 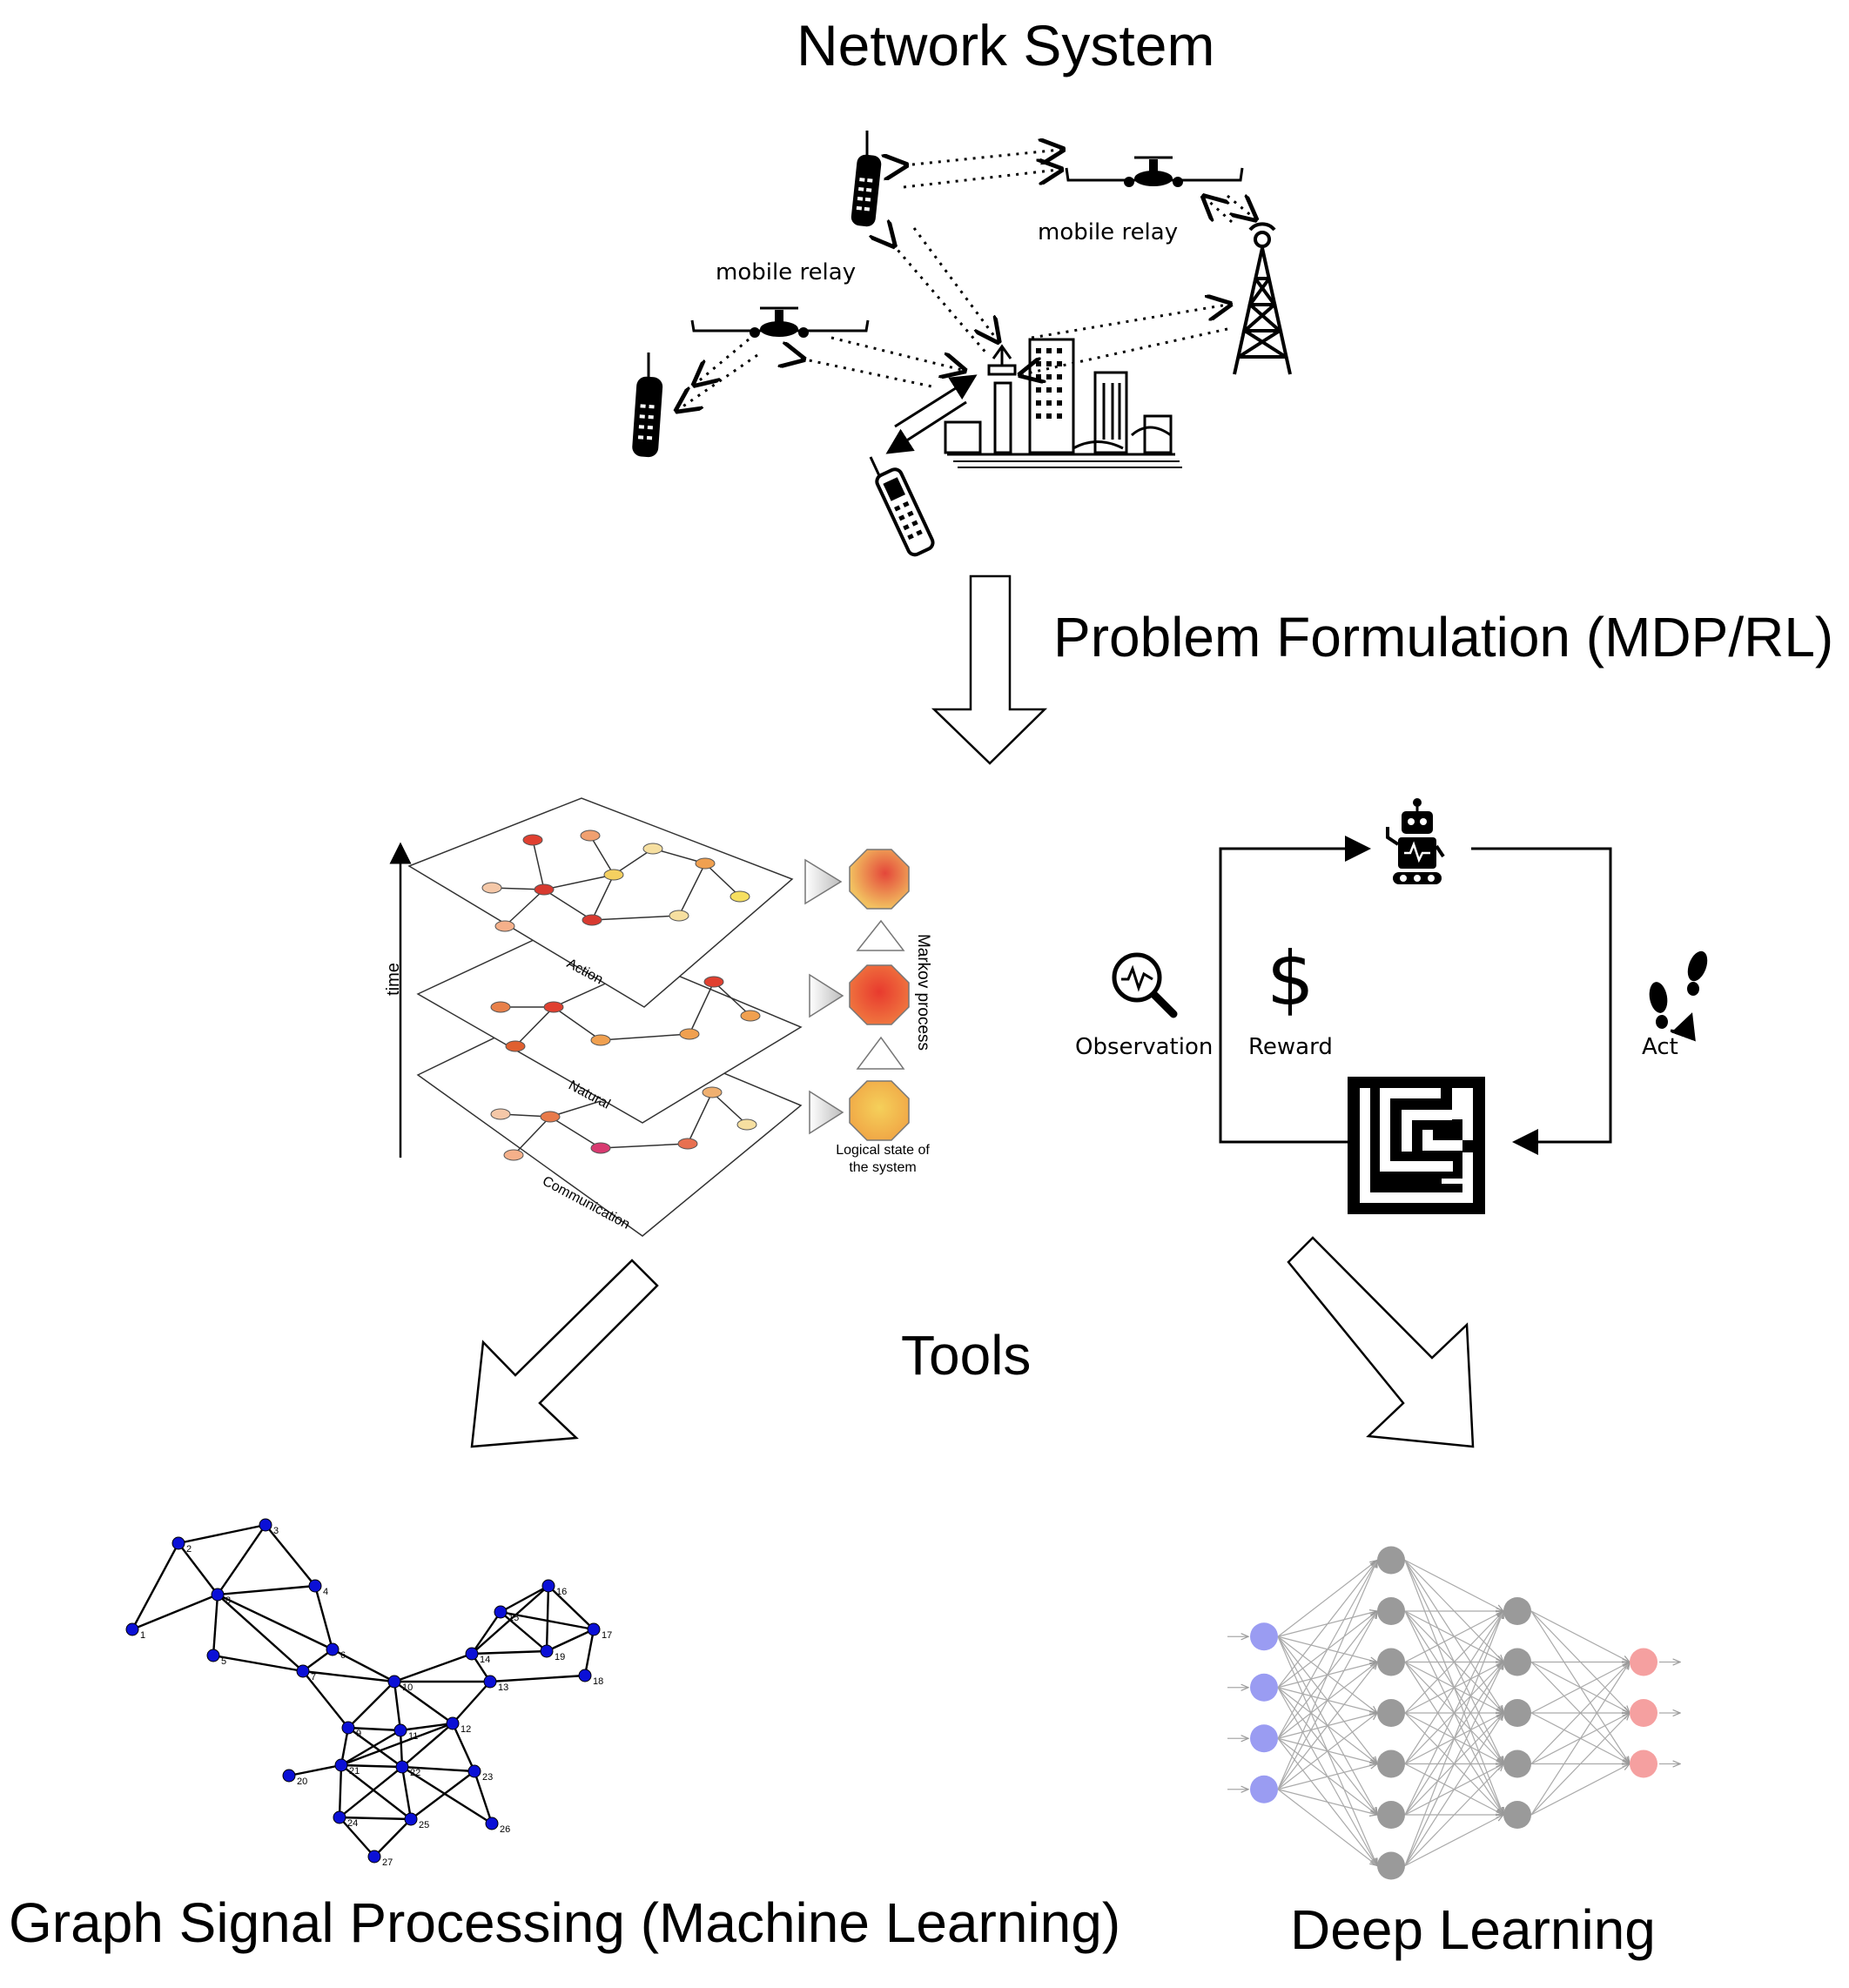 I want to click on tools-title: Tools, so click(x=966, y=1356).